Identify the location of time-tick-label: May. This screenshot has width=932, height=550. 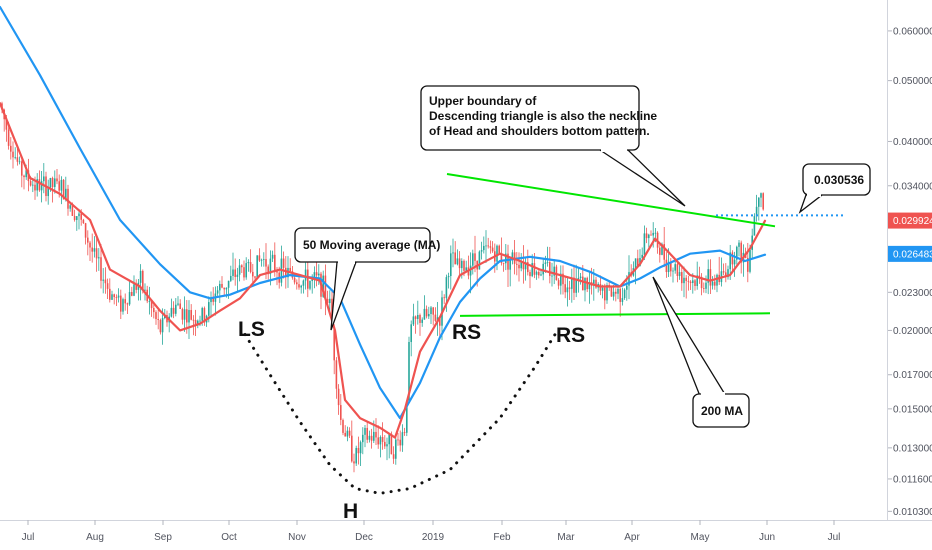
(700, 537).